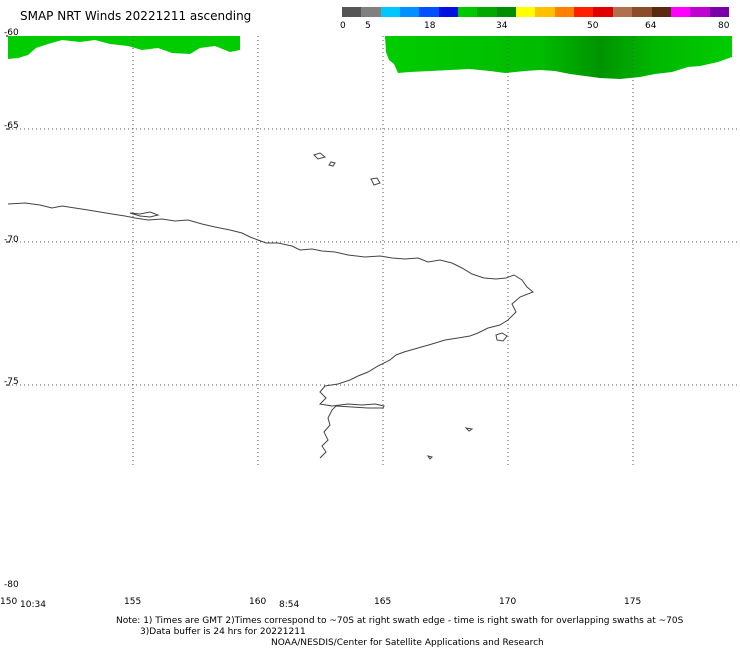 The image size is (740, 650). Describe the element at coordinates (136, 16) in the screenshot. I see `map-title: SMAP NRT Winds 20221211 ascending` at that location.